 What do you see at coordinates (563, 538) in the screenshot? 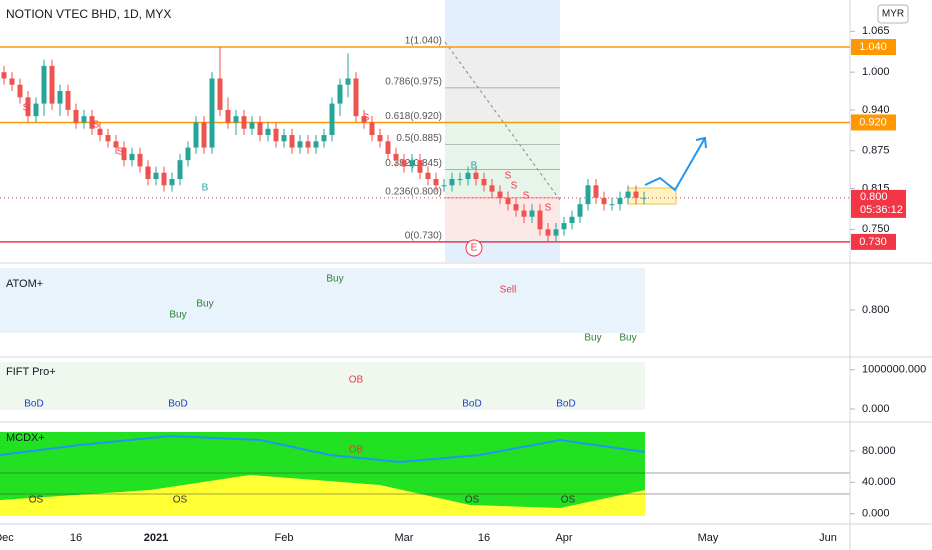
I see `x-tick-label: Apr` at bounding box center [563, 538].